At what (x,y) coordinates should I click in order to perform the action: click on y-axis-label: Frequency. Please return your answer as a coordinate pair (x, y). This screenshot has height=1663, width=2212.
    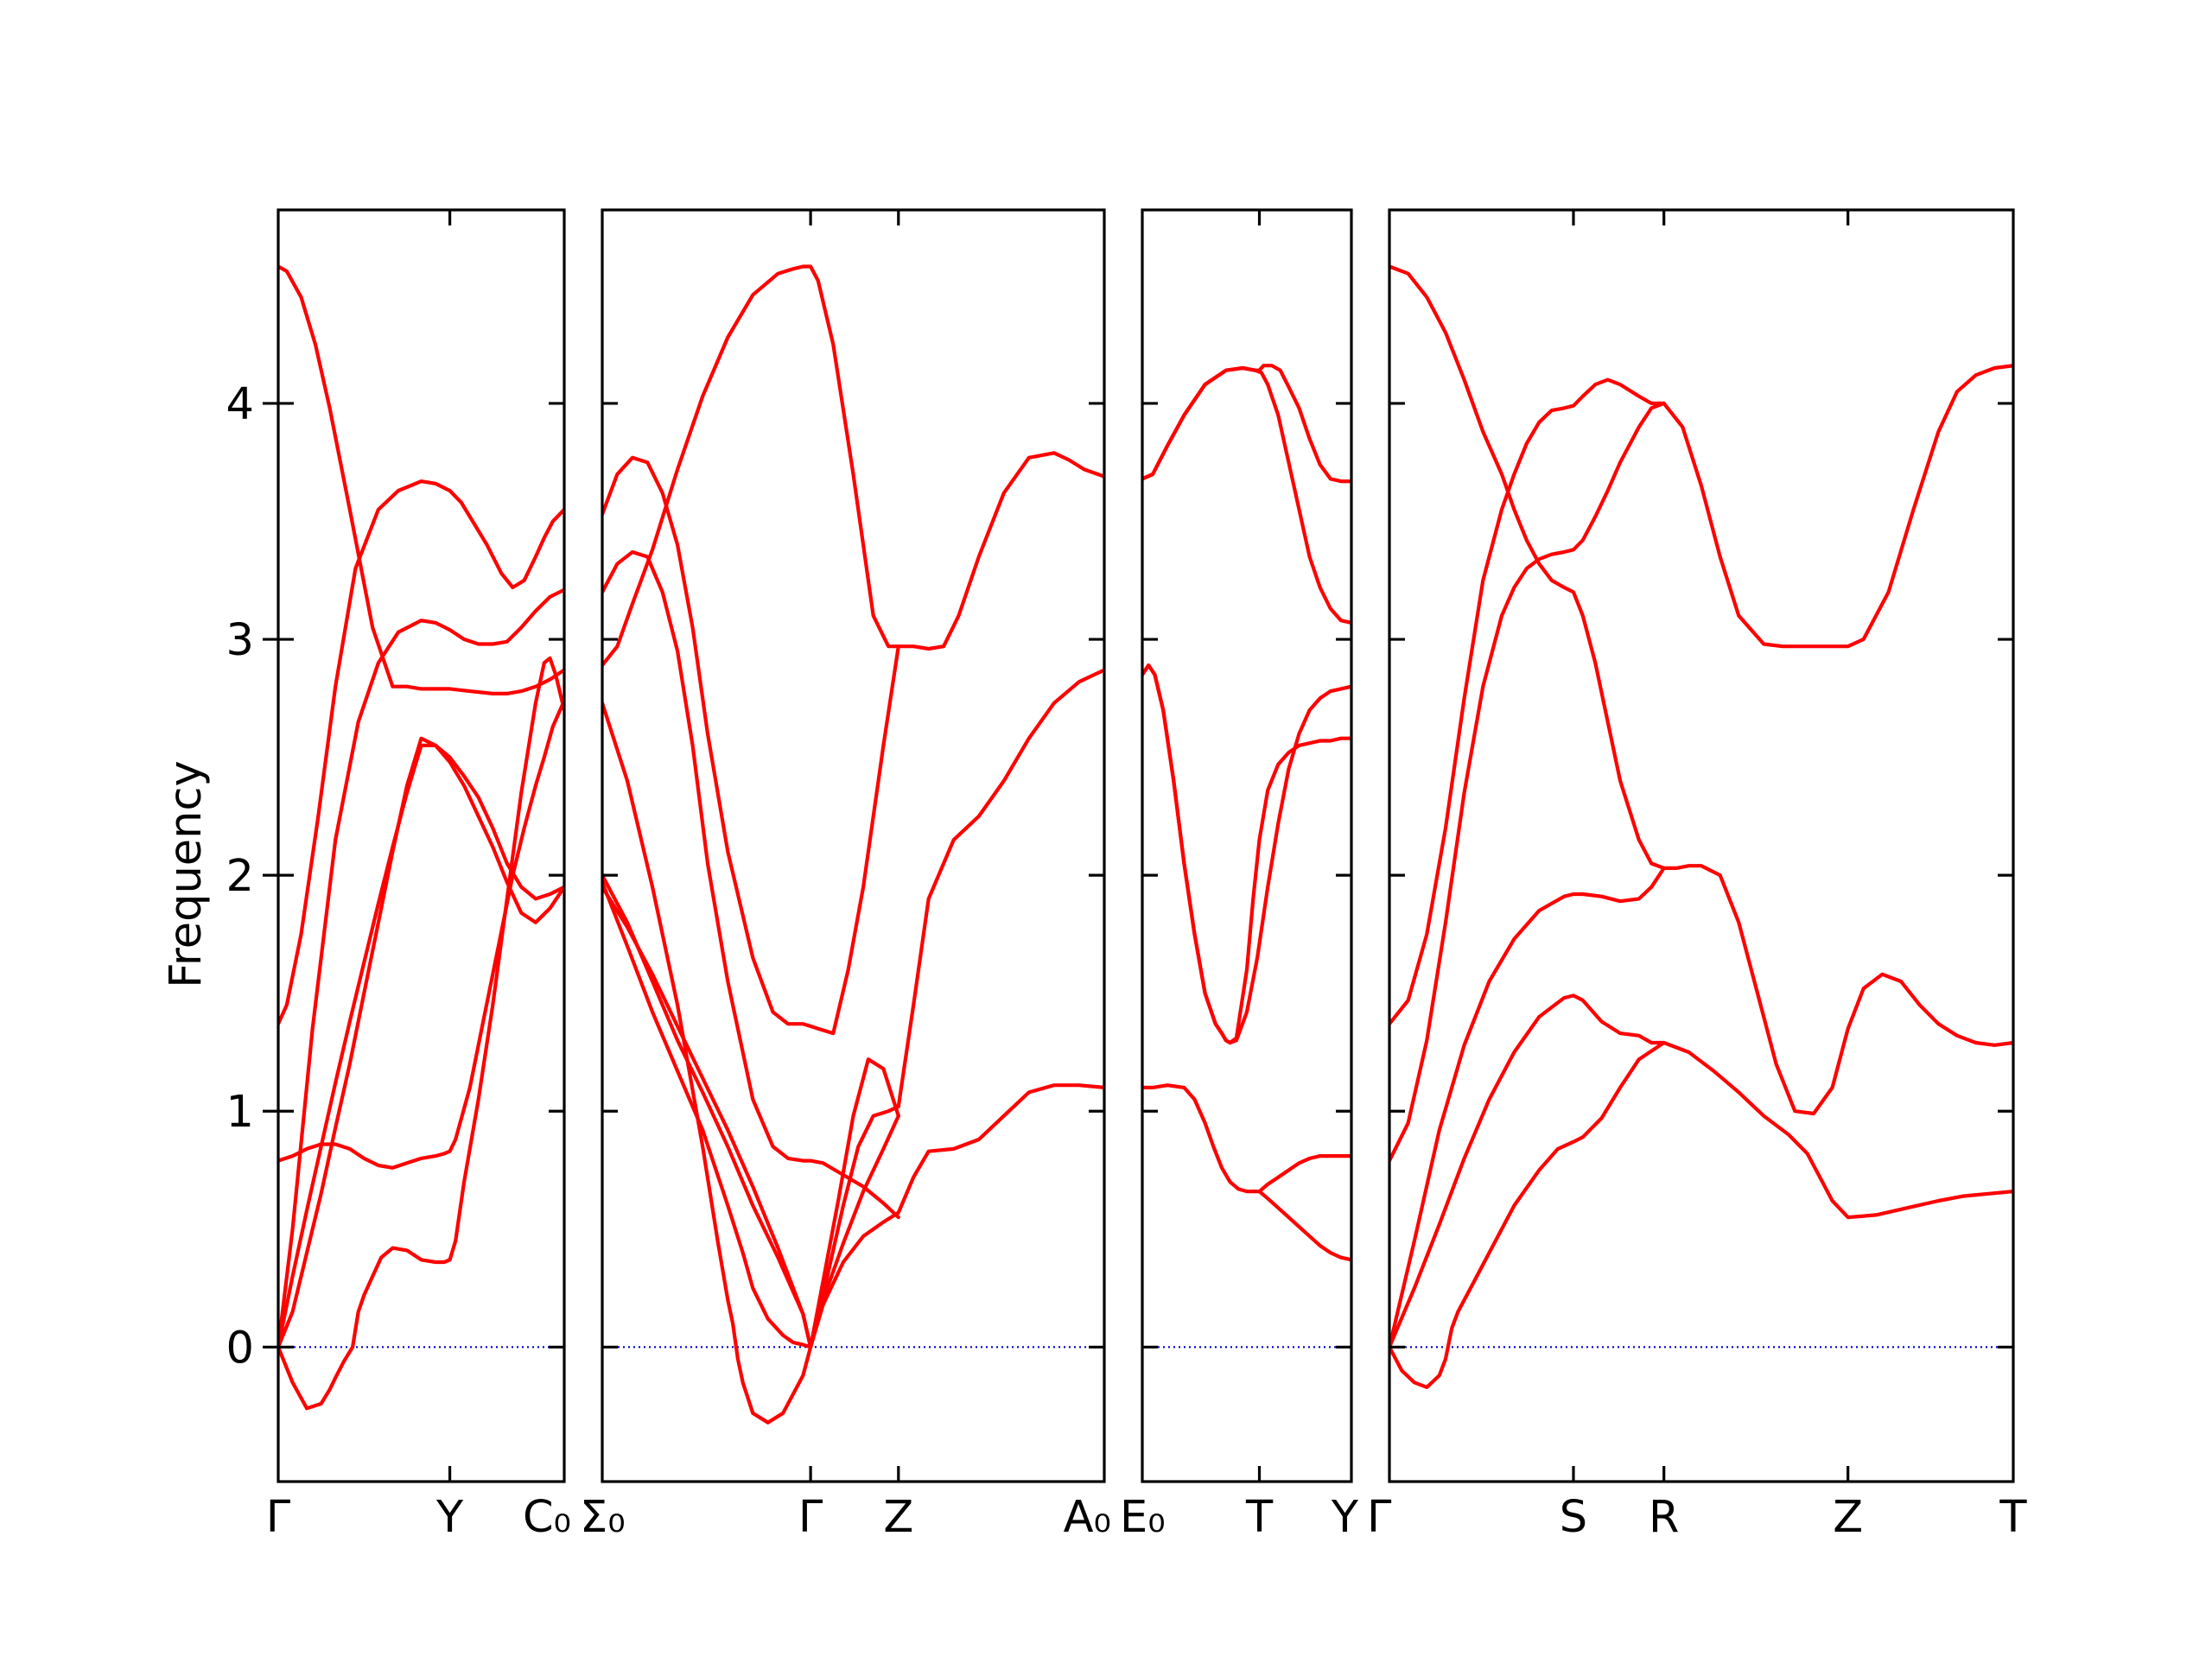
    Looking at the image, I should click on (186, 874).